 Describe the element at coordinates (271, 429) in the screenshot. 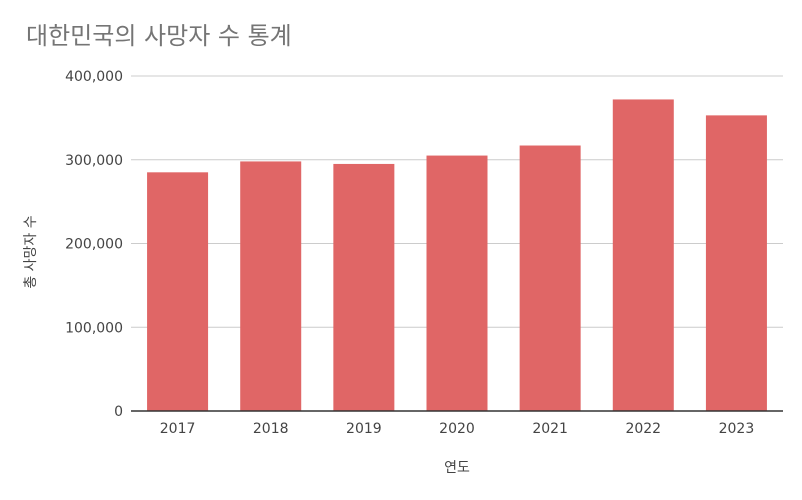

I see `x-tick-label: 2018` at that location.